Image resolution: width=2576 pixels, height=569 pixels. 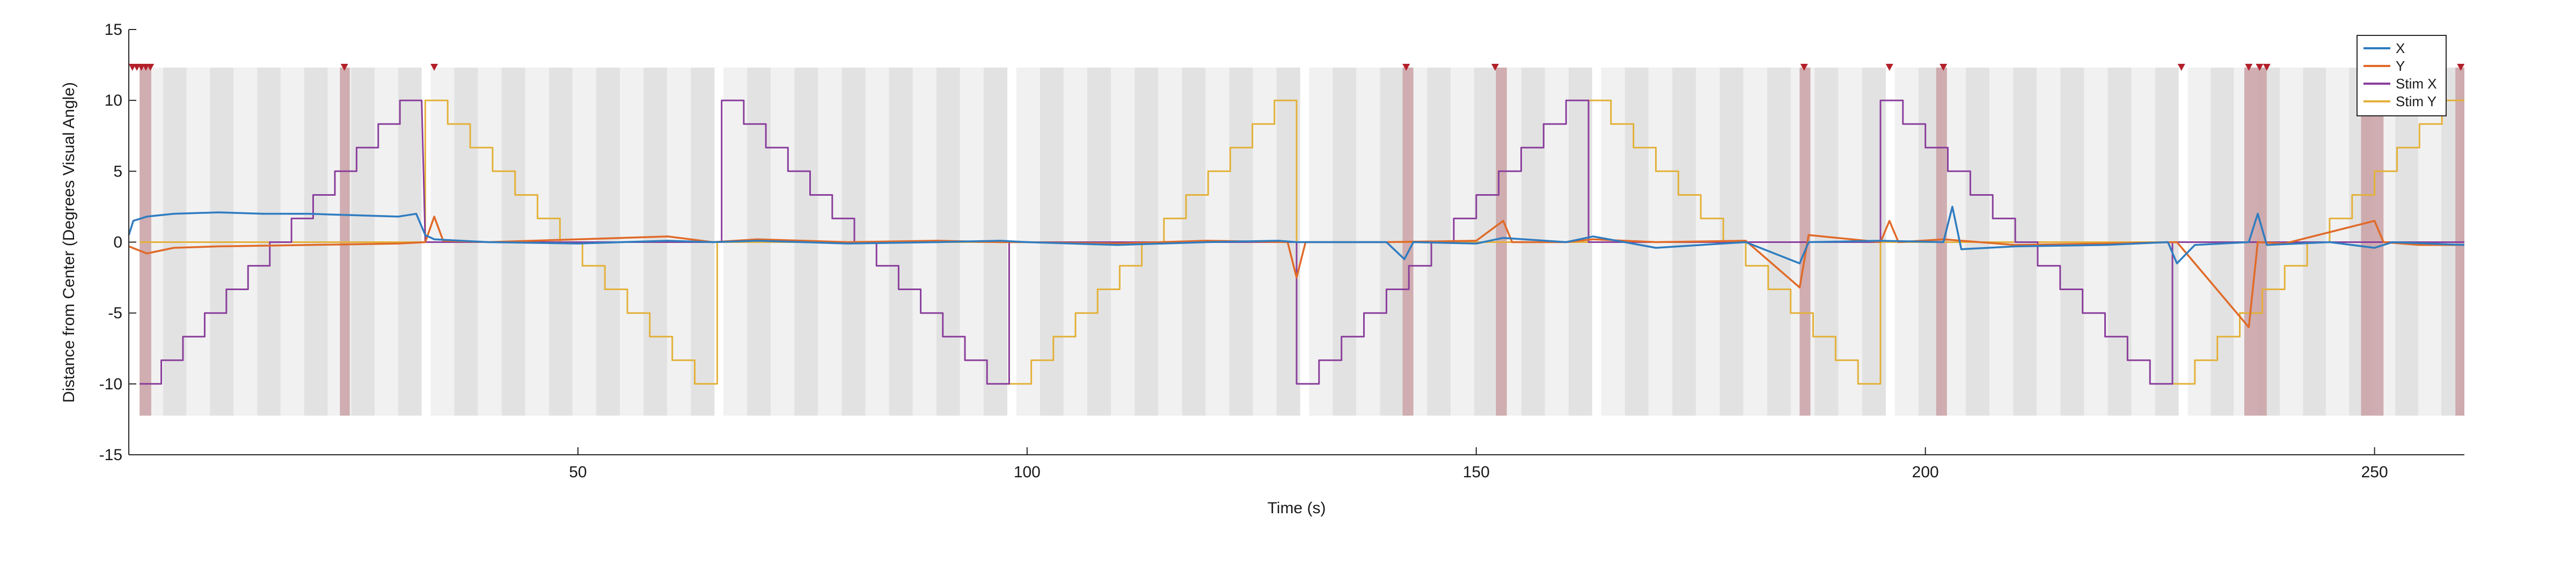 I want to click on y-tick-label: -10, so click(x=110, y=384).